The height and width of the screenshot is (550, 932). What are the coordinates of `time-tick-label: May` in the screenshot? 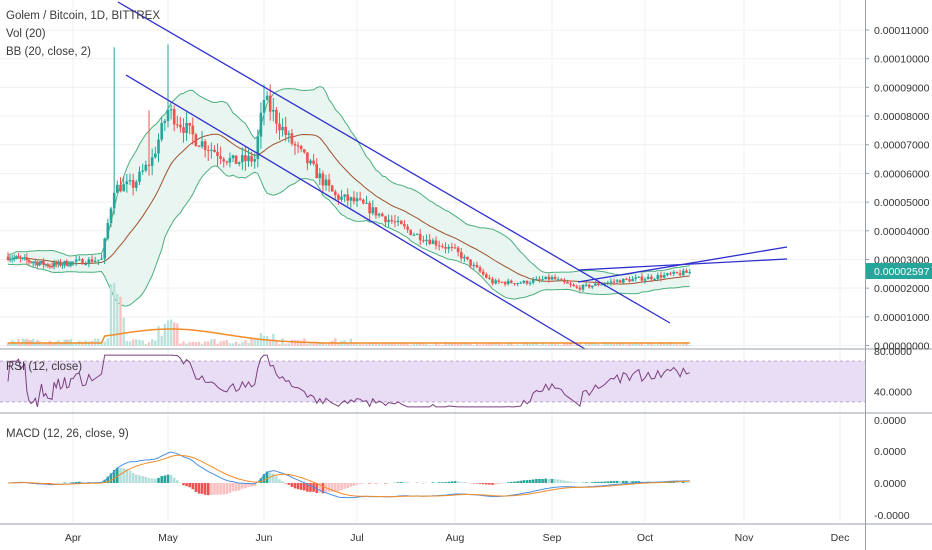 It's located at (168, 538).